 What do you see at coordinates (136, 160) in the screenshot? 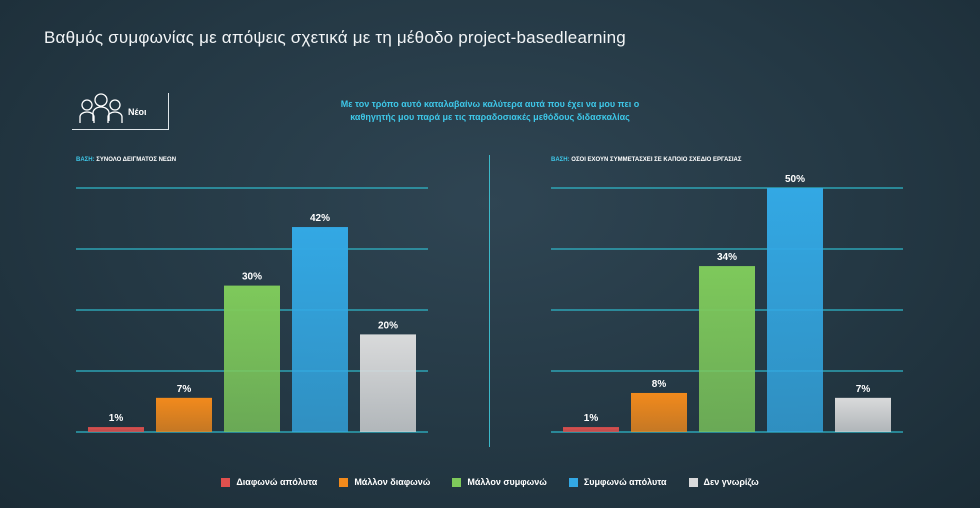
I see `base-text-left: ΣΥΝΟΛΟ ΔΕΙΓΜΑΤΟΣ ΝΕΩΝ` at bounding box center [136, 160].